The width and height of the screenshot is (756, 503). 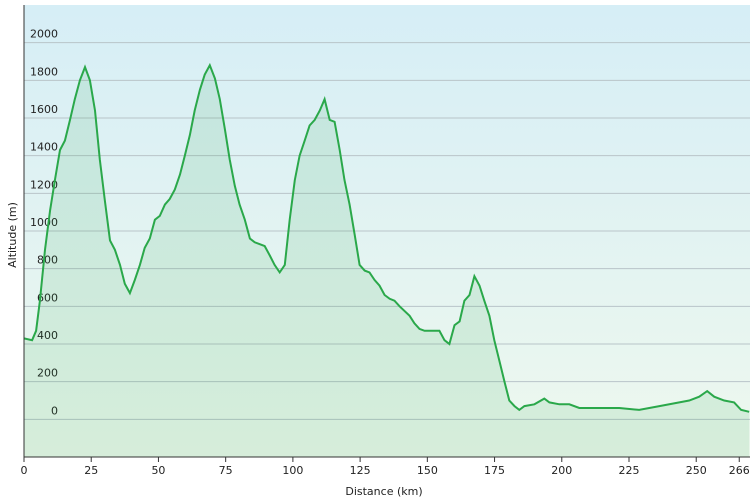 I want to click on x-tick-label: 50, so click(x=158, y=470).